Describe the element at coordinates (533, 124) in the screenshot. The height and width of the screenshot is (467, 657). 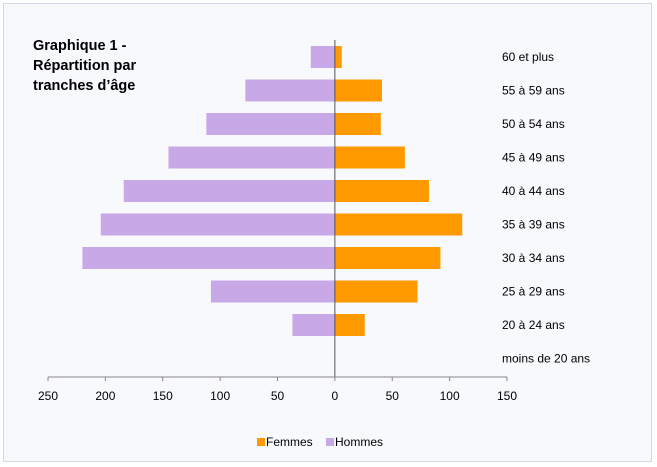
I see `category-label: 50 à 54 ans` at that location.